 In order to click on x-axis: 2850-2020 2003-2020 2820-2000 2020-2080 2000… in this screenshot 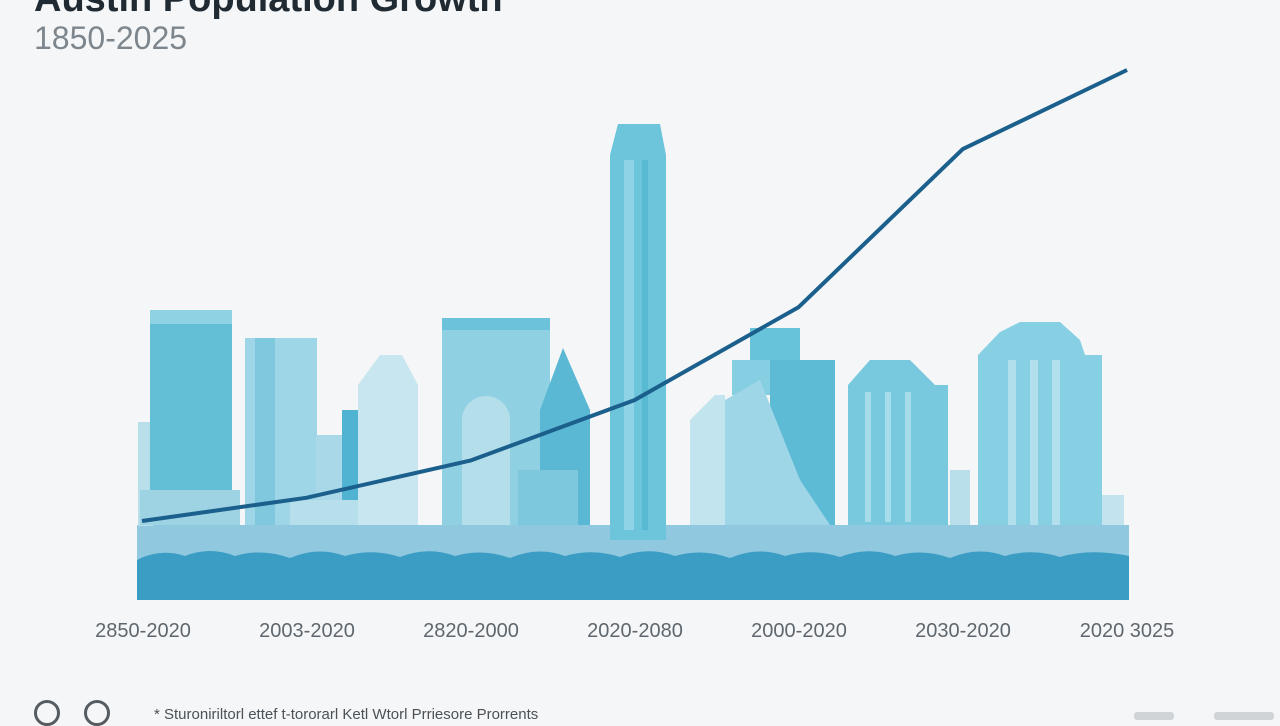, I will do `click(634, 631)`.